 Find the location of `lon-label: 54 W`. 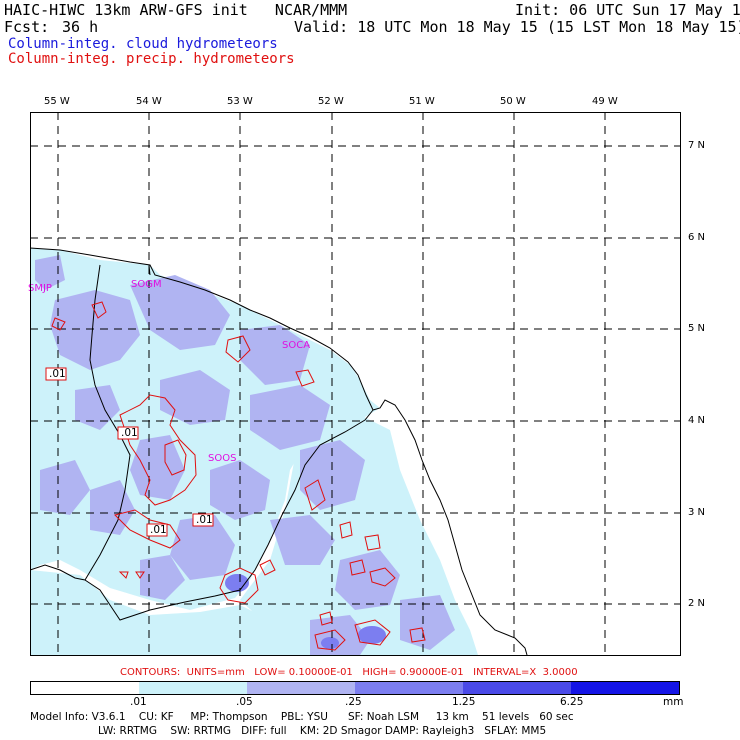

lon-label: 54 W is located at coordinates (149, 101).